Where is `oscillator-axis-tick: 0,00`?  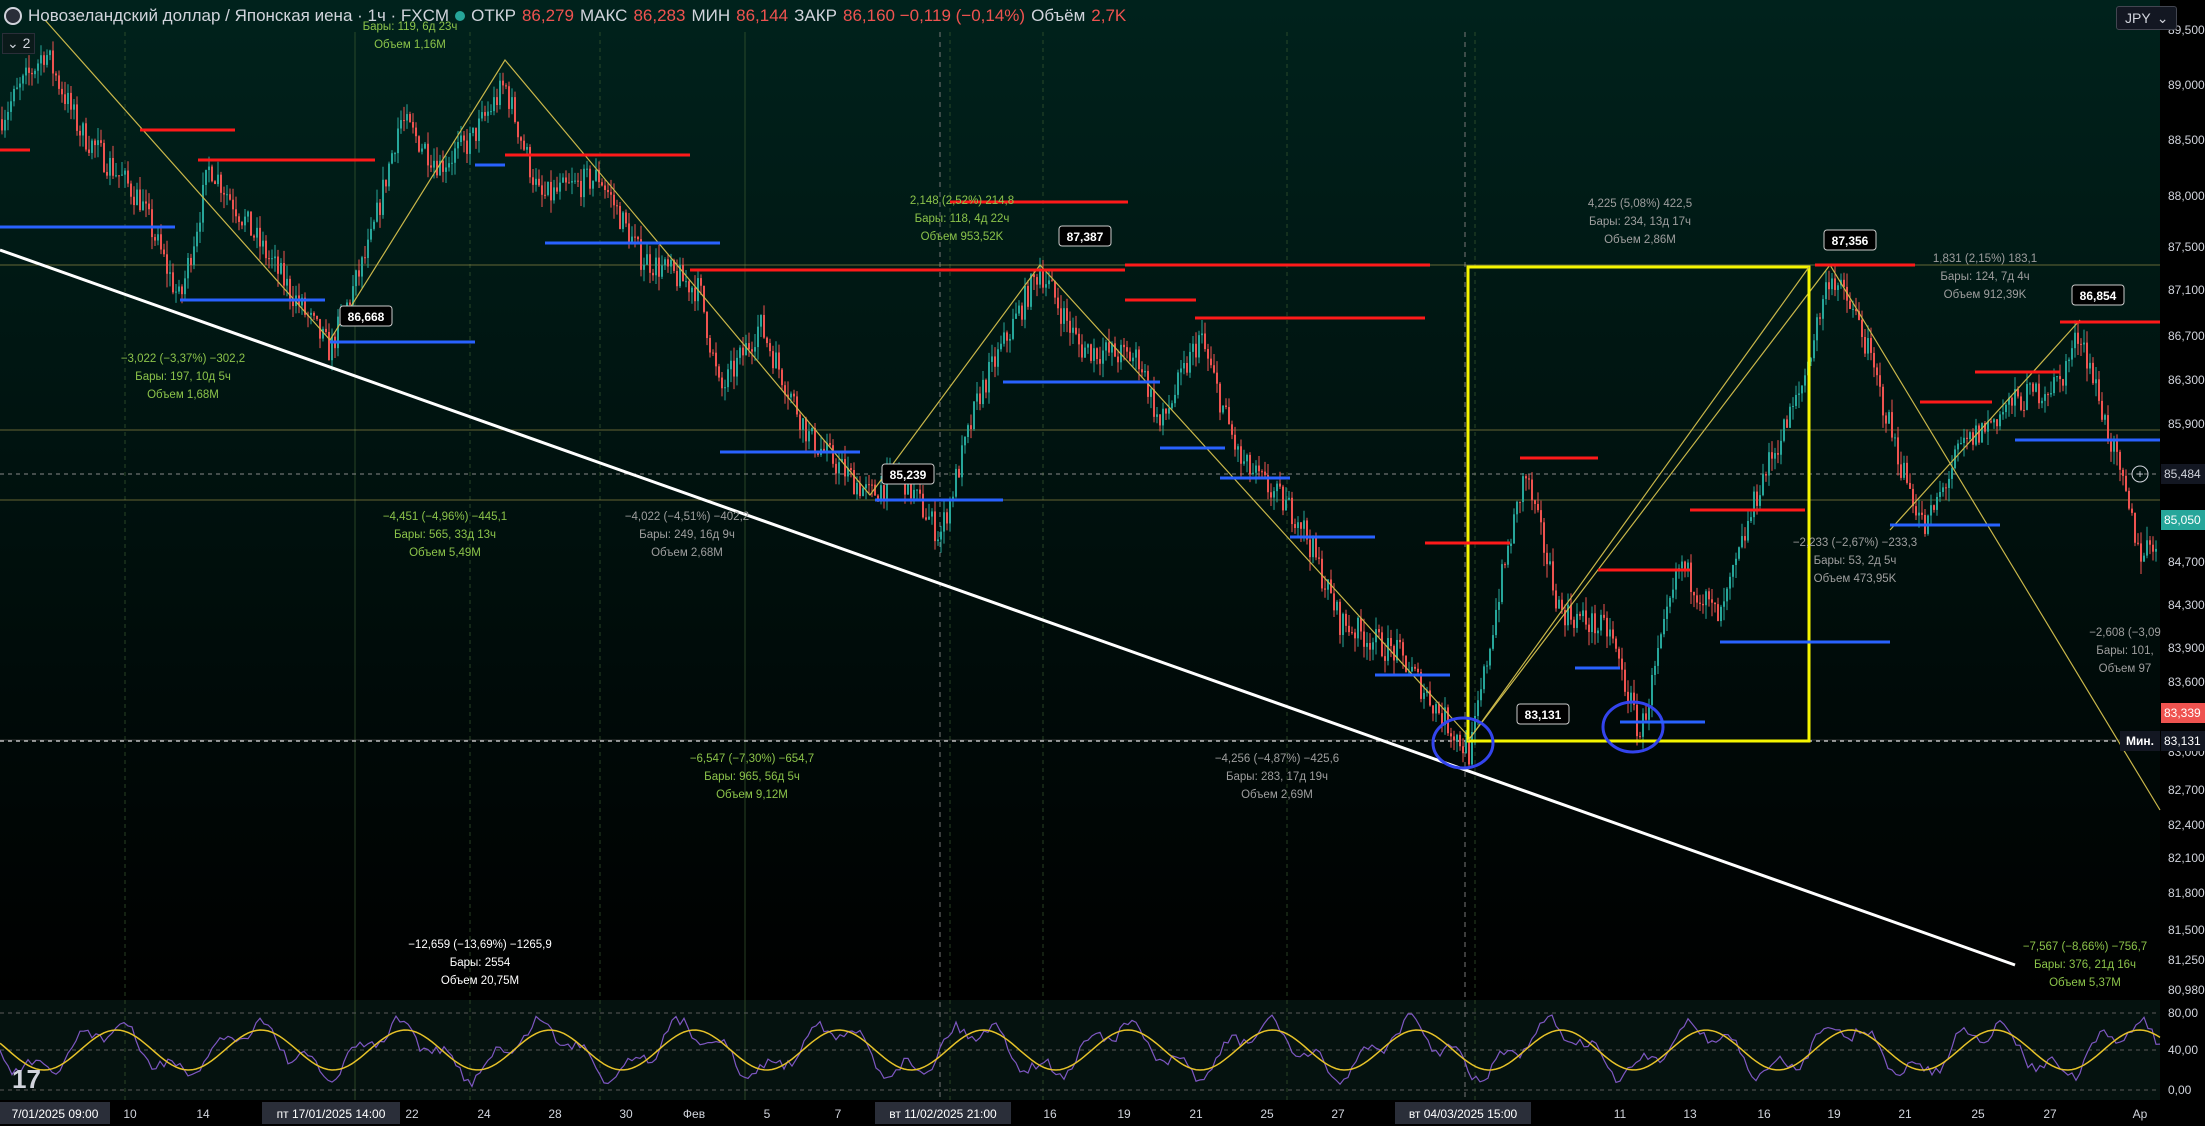 oscillator-axis-tick: 0,00 is located at coordinates (2180, 1090).